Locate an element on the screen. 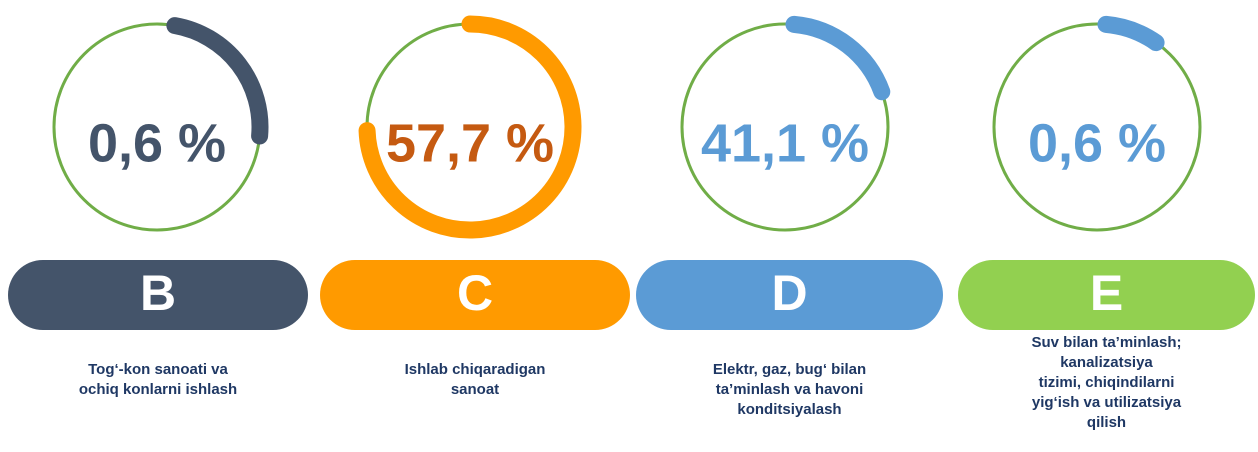 Image resolution: width=1258 pixels, height=452 pixels. description-line: konditsiyalash is located at coordinates (789, 409).